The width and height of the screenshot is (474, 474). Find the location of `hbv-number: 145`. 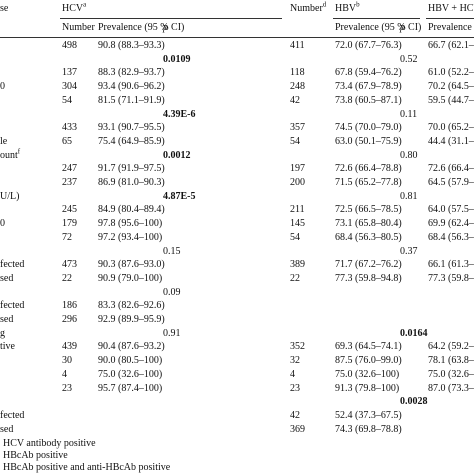

hbv-number: 145 is located at coordinates (297, 224).